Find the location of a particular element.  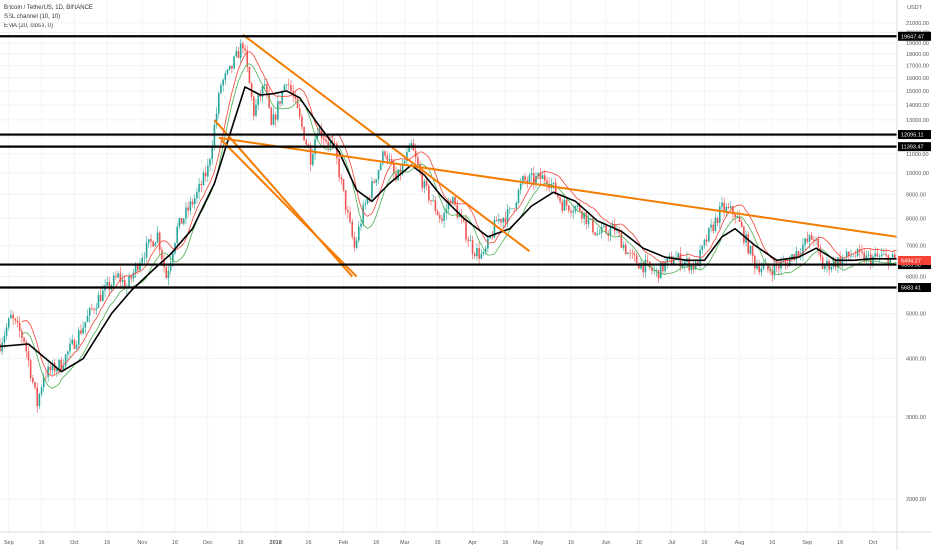

level-tag is located at coordinates (914, 288).